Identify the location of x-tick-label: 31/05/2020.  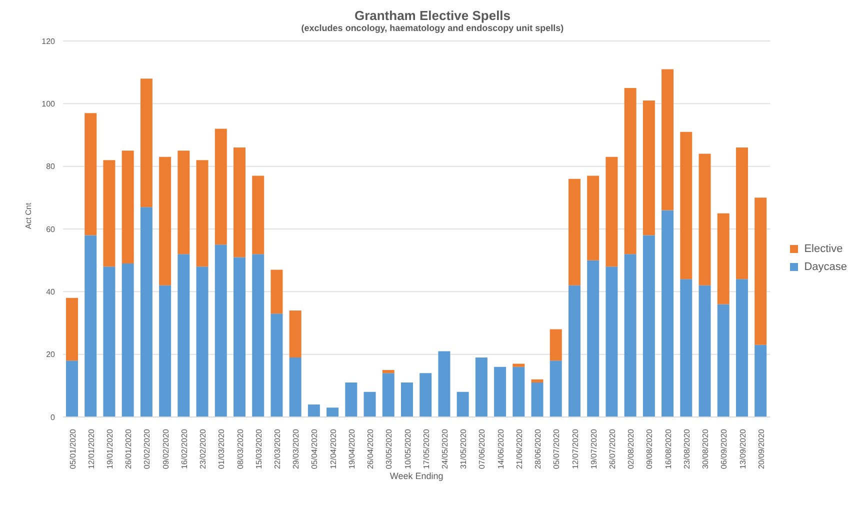
(463, 449).